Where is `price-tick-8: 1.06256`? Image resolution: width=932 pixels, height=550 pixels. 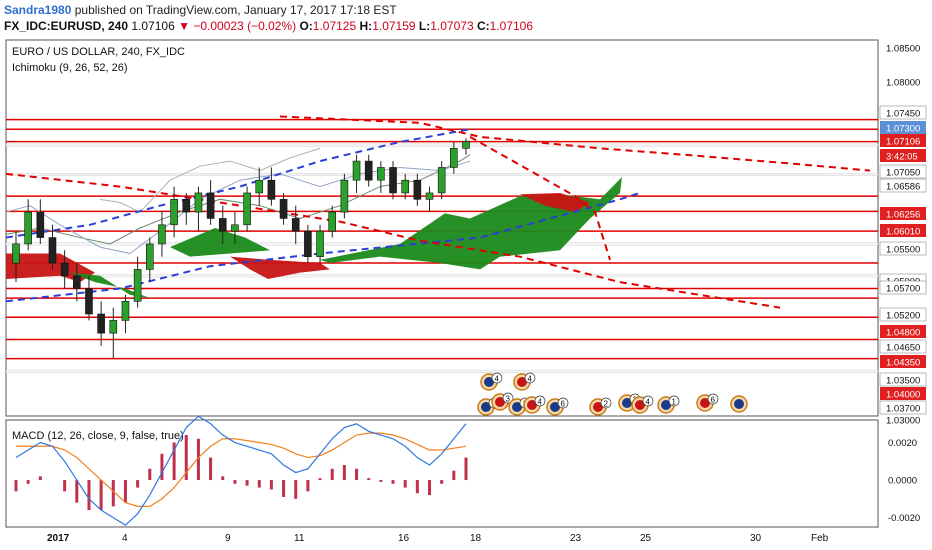
price-tick-8: 1.06256 is located at coordinates (903, 215).